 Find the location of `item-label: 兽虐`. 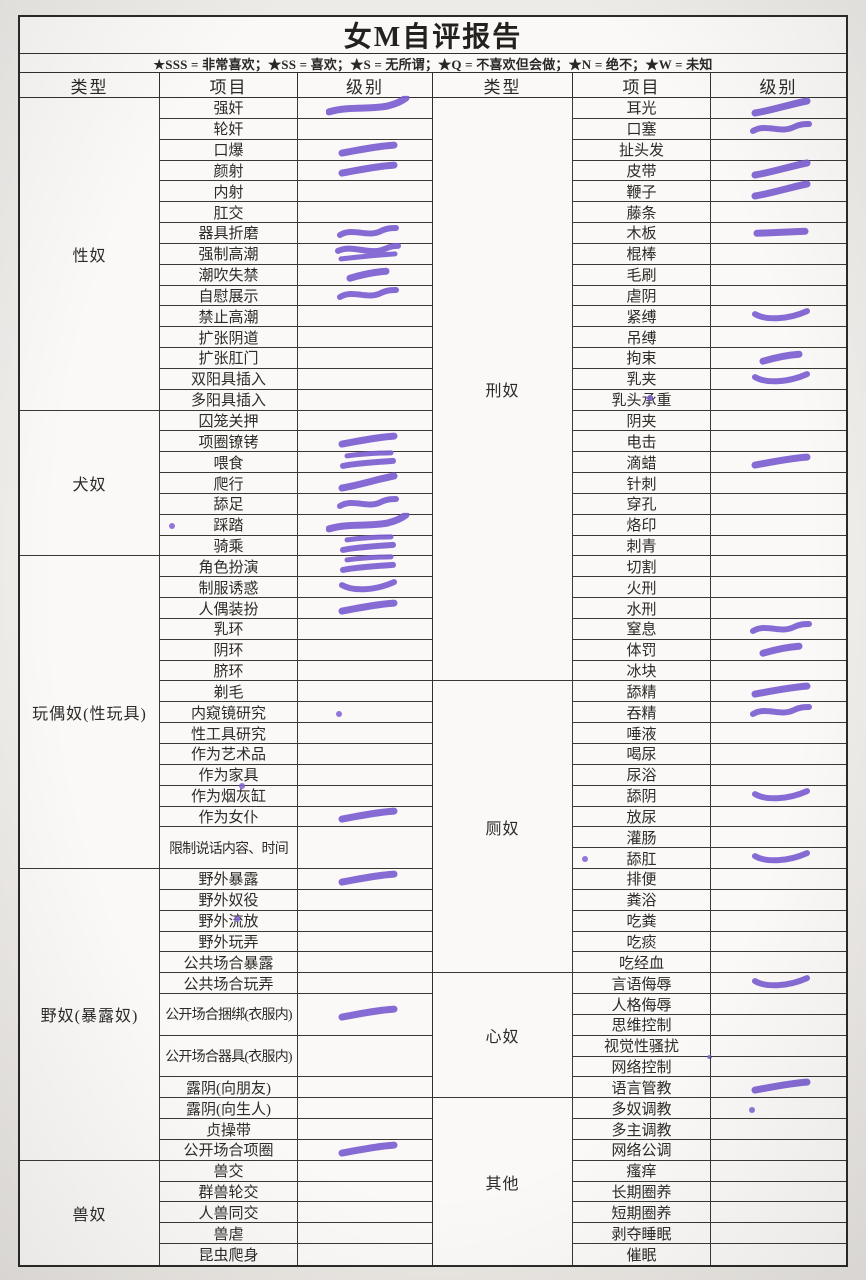

item-label: 兽虐 is located at coordinates (228, 1234).